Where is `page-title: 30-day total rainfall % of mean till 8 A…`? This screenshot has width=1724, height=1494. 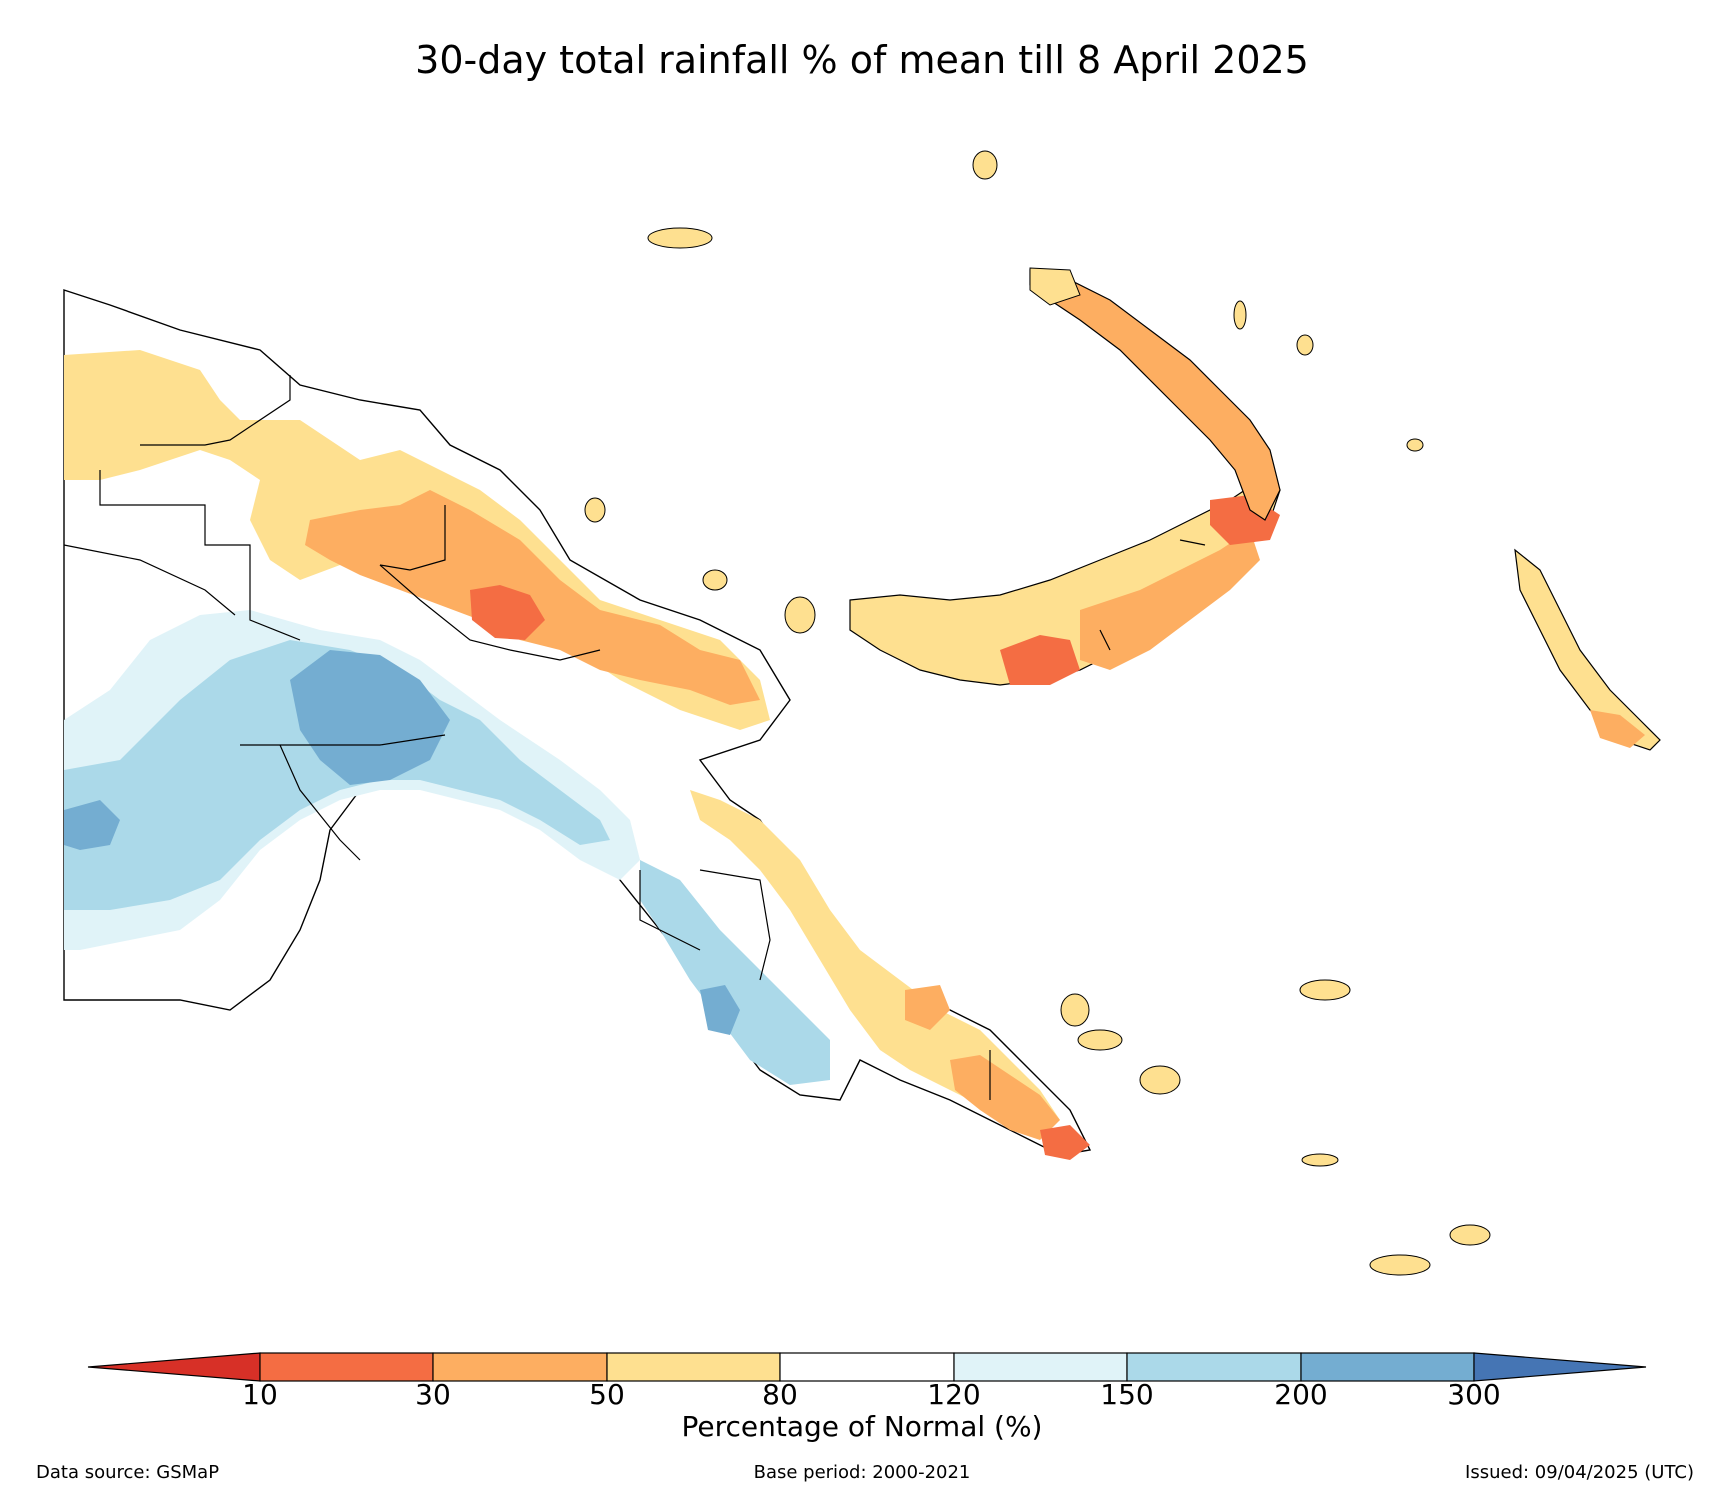 page-title: 30-day total rainfall % of mean till 8 A… is located at coordinates (862, 60).